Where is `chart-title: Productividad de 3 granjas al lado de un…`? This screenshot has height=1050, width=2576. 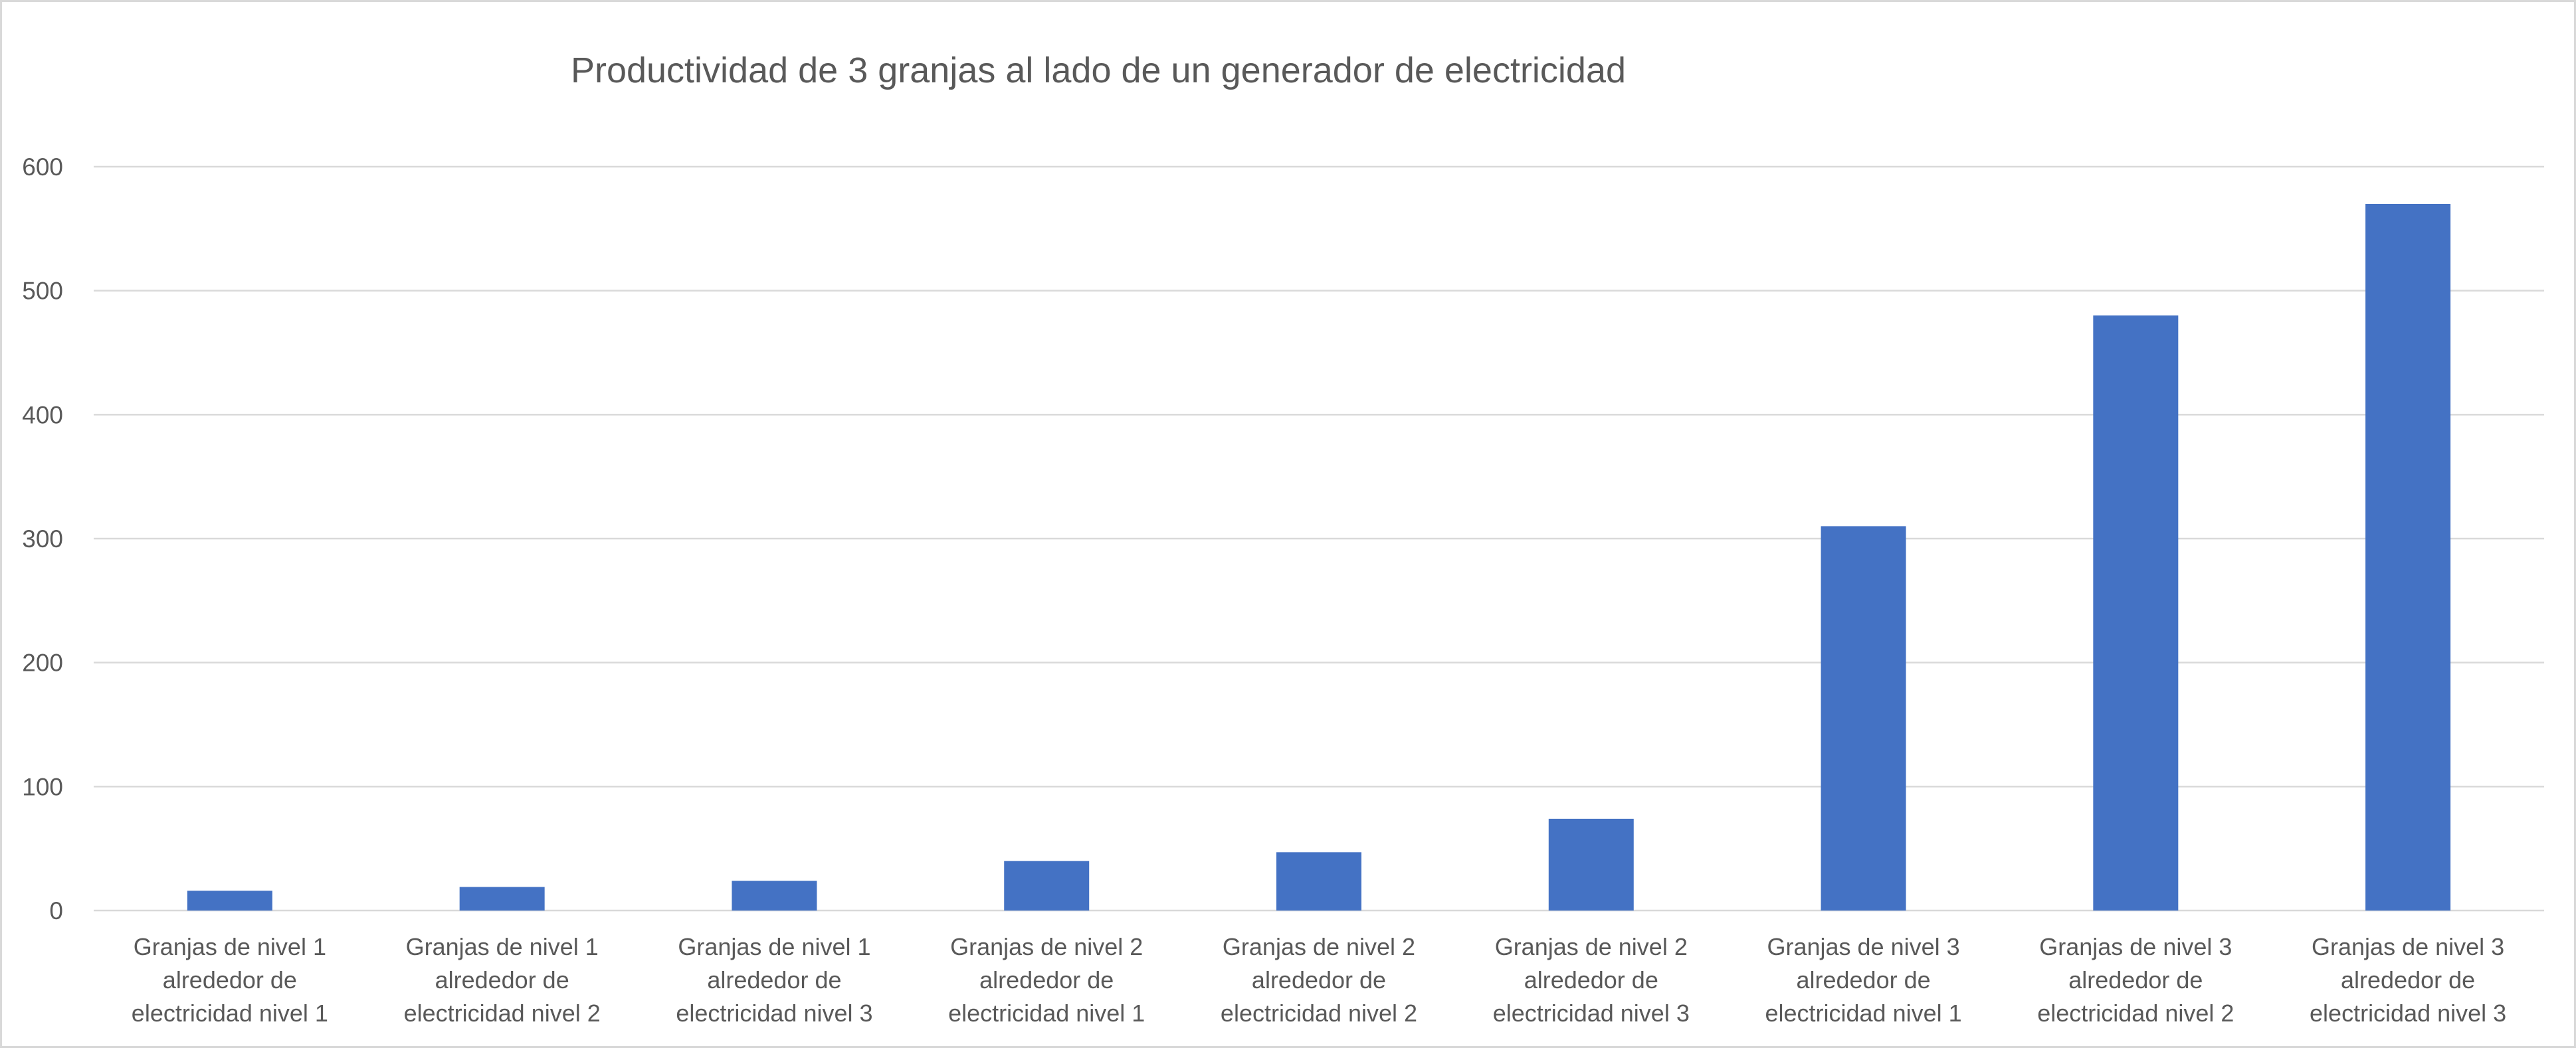
chart-title: Productividad de 3 granjas al lado de un… is located at coordinates (1099, 70).